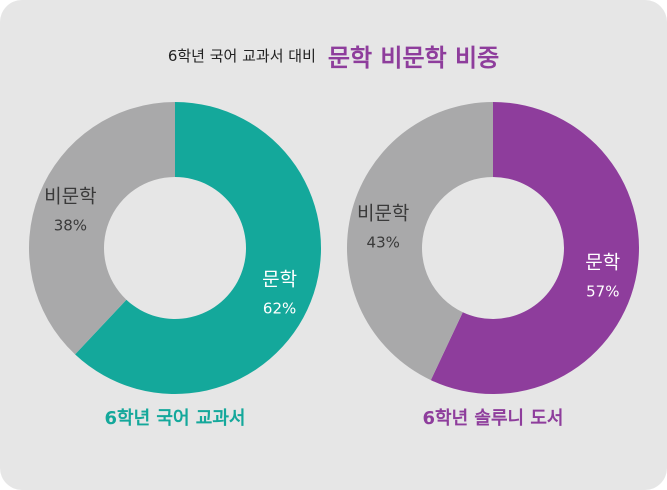 The height and width of the screenshot is (490, 667). Describe the element at coordinates (279, 308) in the screenshot. I see `slice-value-textbook-literature: 62%` at that location.